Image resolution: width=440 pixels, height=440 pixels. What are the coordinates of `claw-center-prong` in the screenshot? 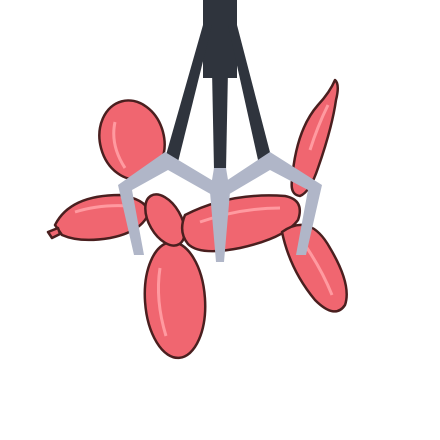 It's located at (220, 215).